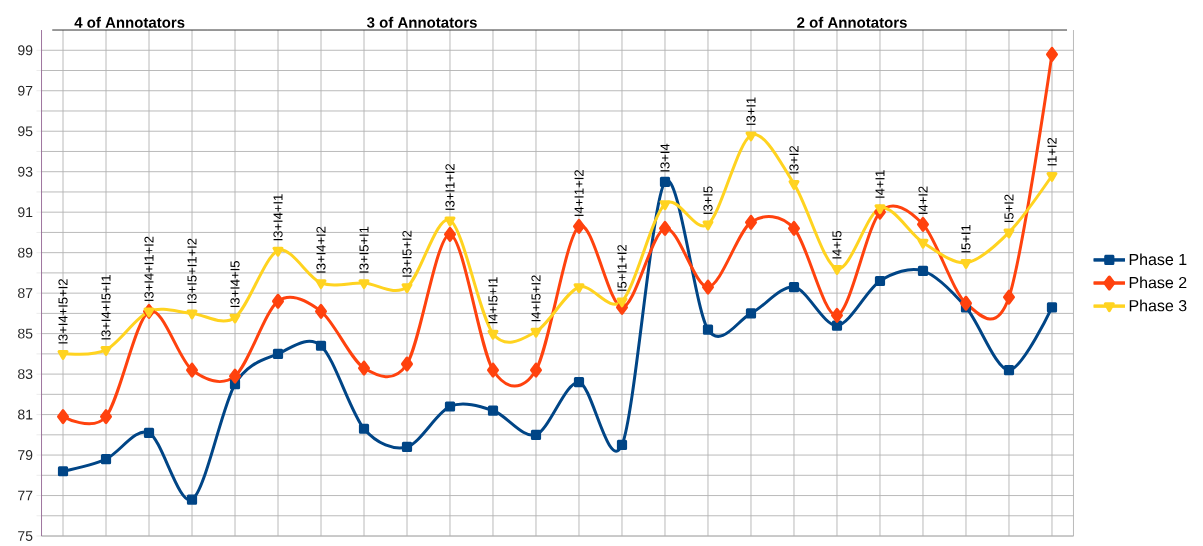 The height and width of the screenshot is (546, 1203). I want to click on y-tick-label: 77, so click(25, 495).